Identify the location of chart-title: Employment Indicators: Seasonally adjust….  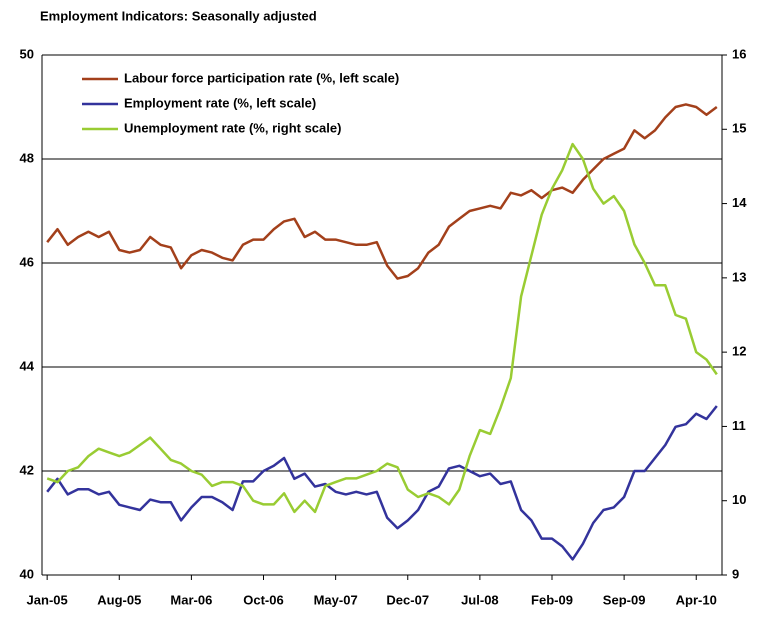
(178, 15).